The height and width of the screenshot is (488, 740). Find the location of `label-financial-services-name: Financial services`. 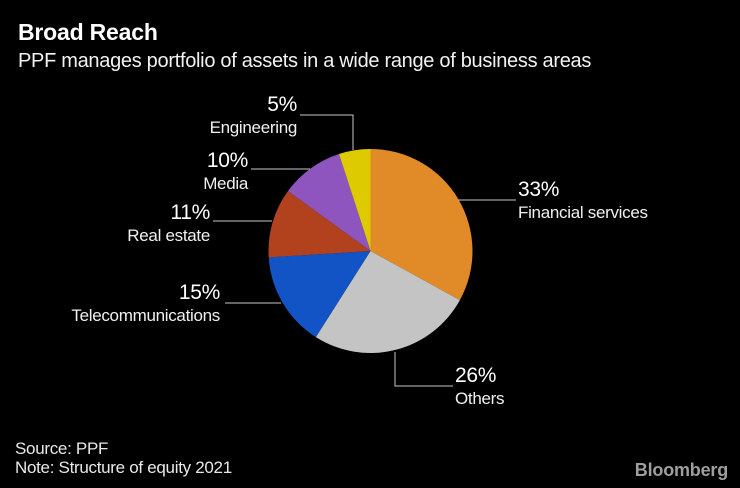

label-financial-services-name: Financial services is located at coordinates (583, 212).